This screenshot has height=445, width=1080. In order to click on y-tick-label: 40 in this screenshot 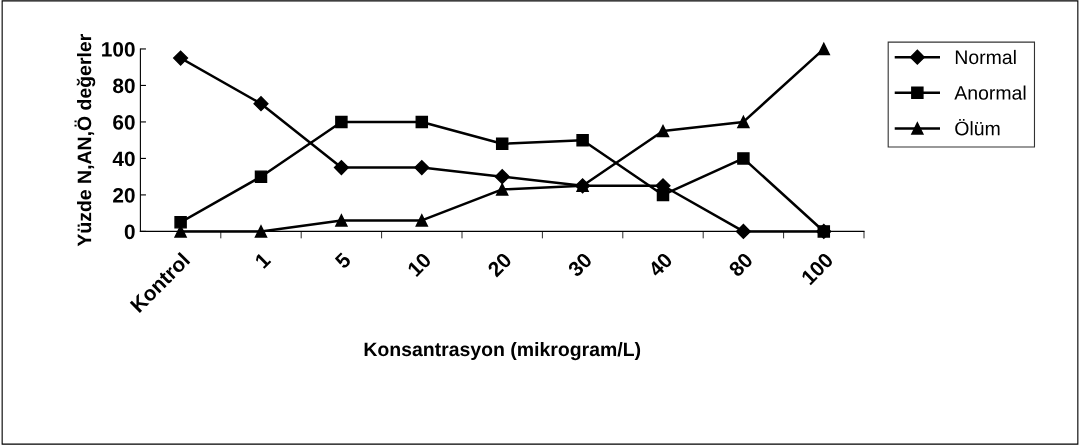, I will do `click(123, 159)`.